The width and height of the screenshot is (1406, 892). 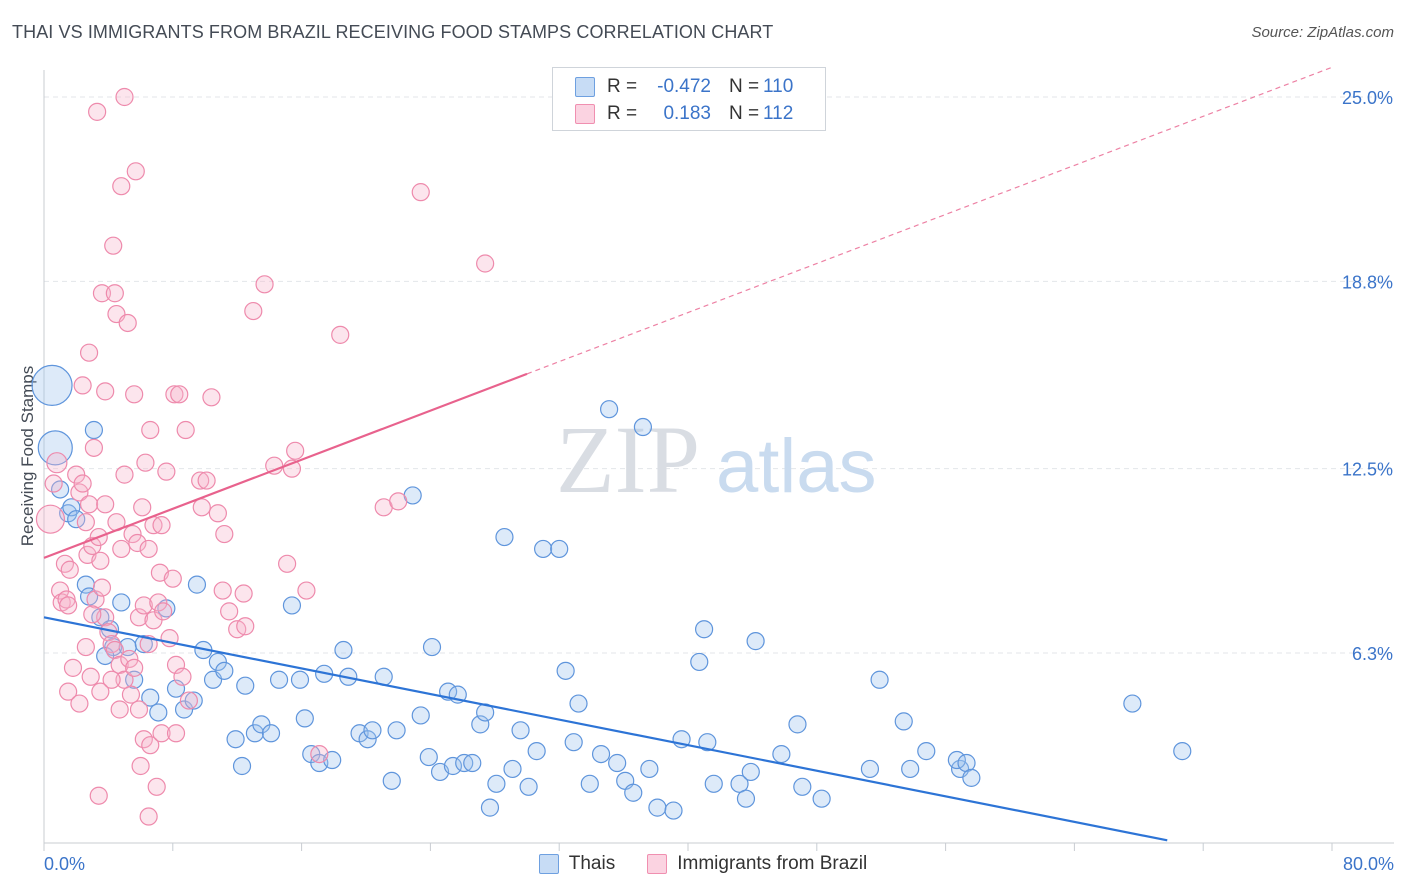 I want to click on y-tick-label: 6.3%, so click(x=1372, y=654).